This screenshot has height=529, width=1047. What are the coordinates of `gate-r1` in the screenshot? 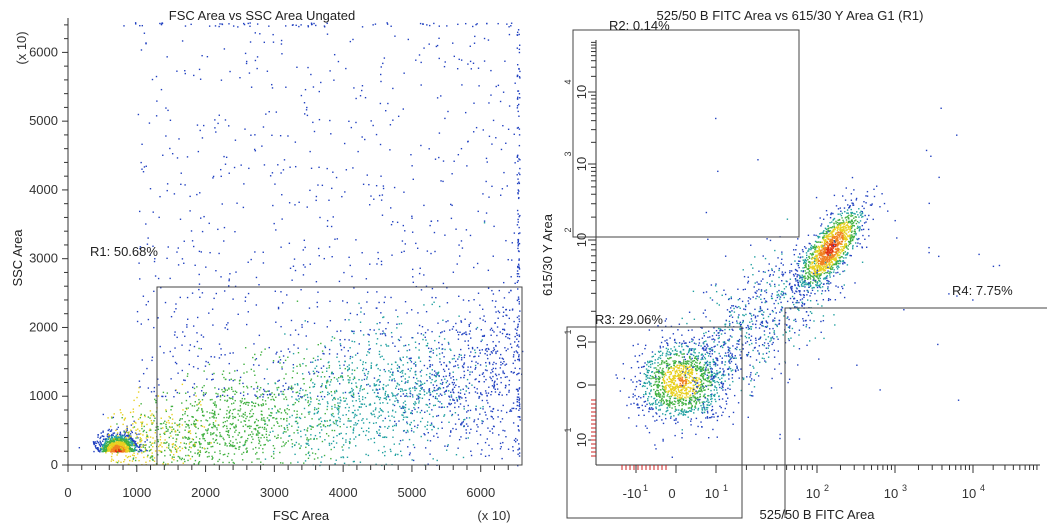 It's located at (339, 376).